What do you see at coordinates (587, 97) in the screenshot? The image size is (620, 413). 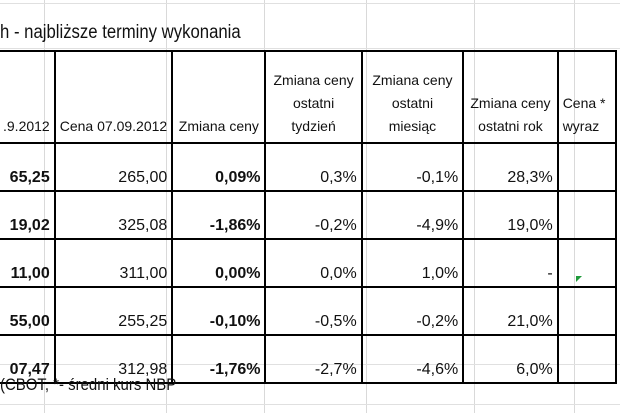 I see `header-cell-price-expressed: Cena * wyraz` at bounding box center [587, 97].